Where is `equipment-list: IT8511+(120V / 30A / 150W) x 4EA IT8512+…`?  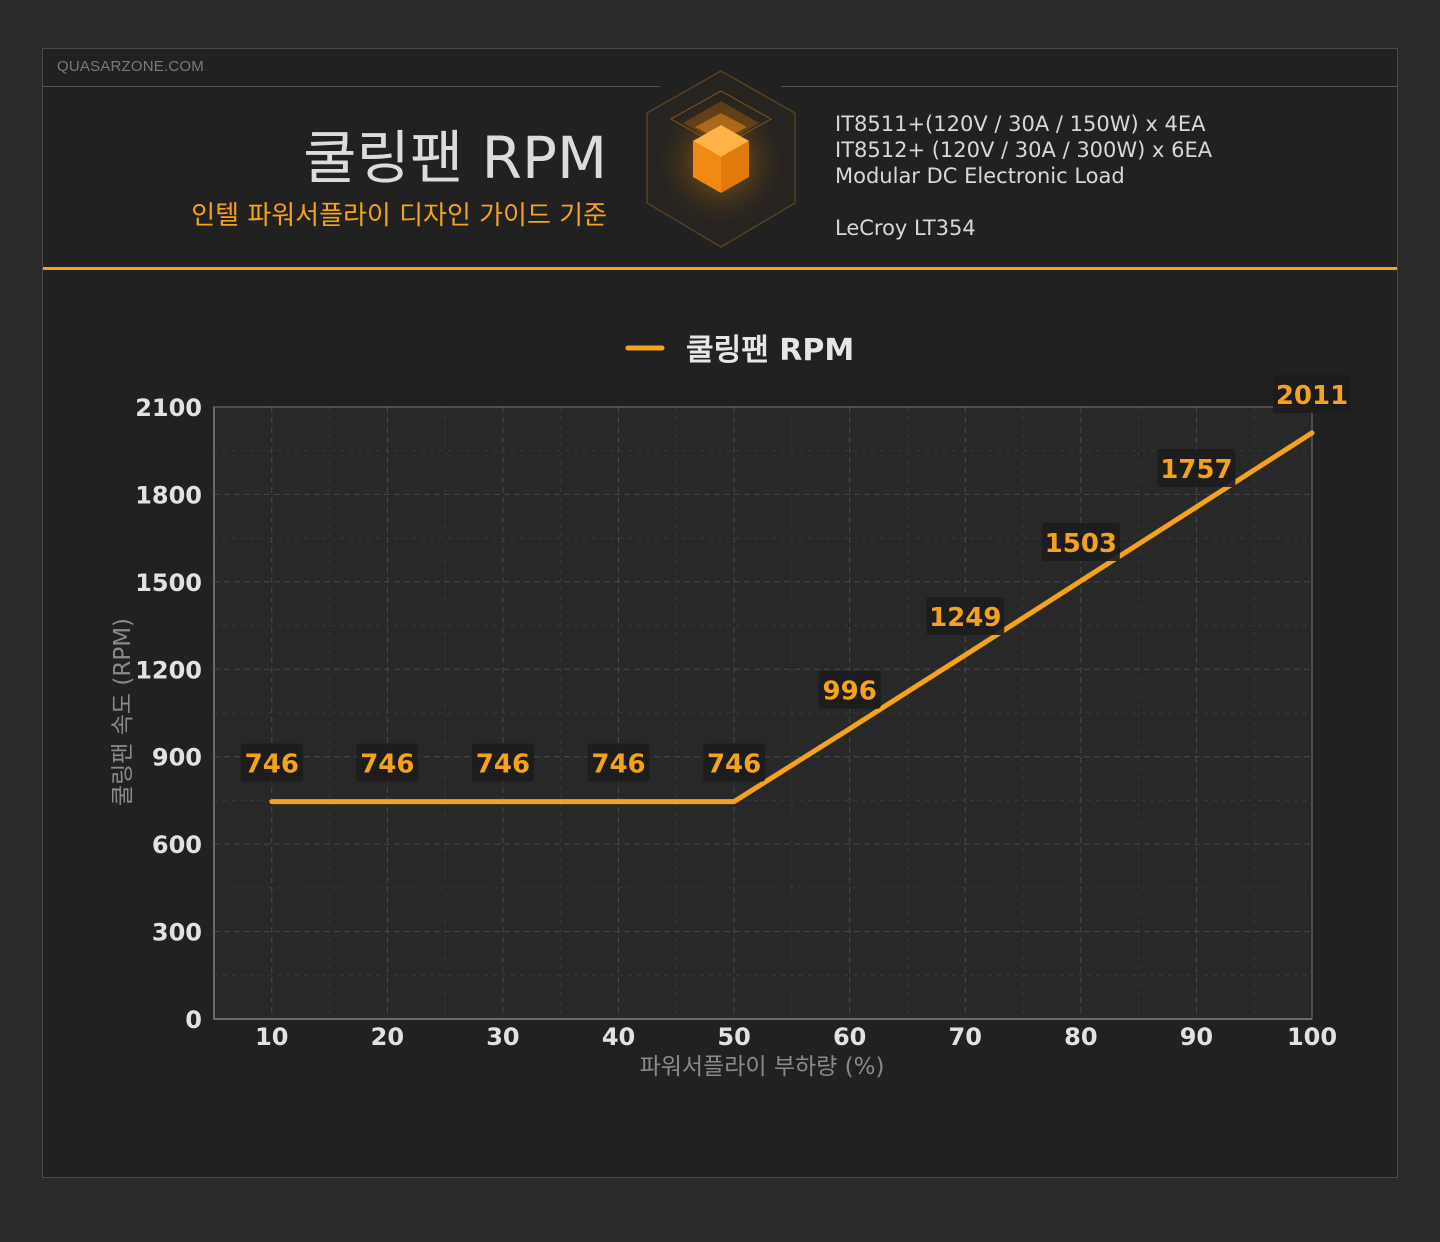
equipment-list: IT8511+(120V / 30A / 150W) x 4EA IT8512+… is located at coordinates (1023, 176).